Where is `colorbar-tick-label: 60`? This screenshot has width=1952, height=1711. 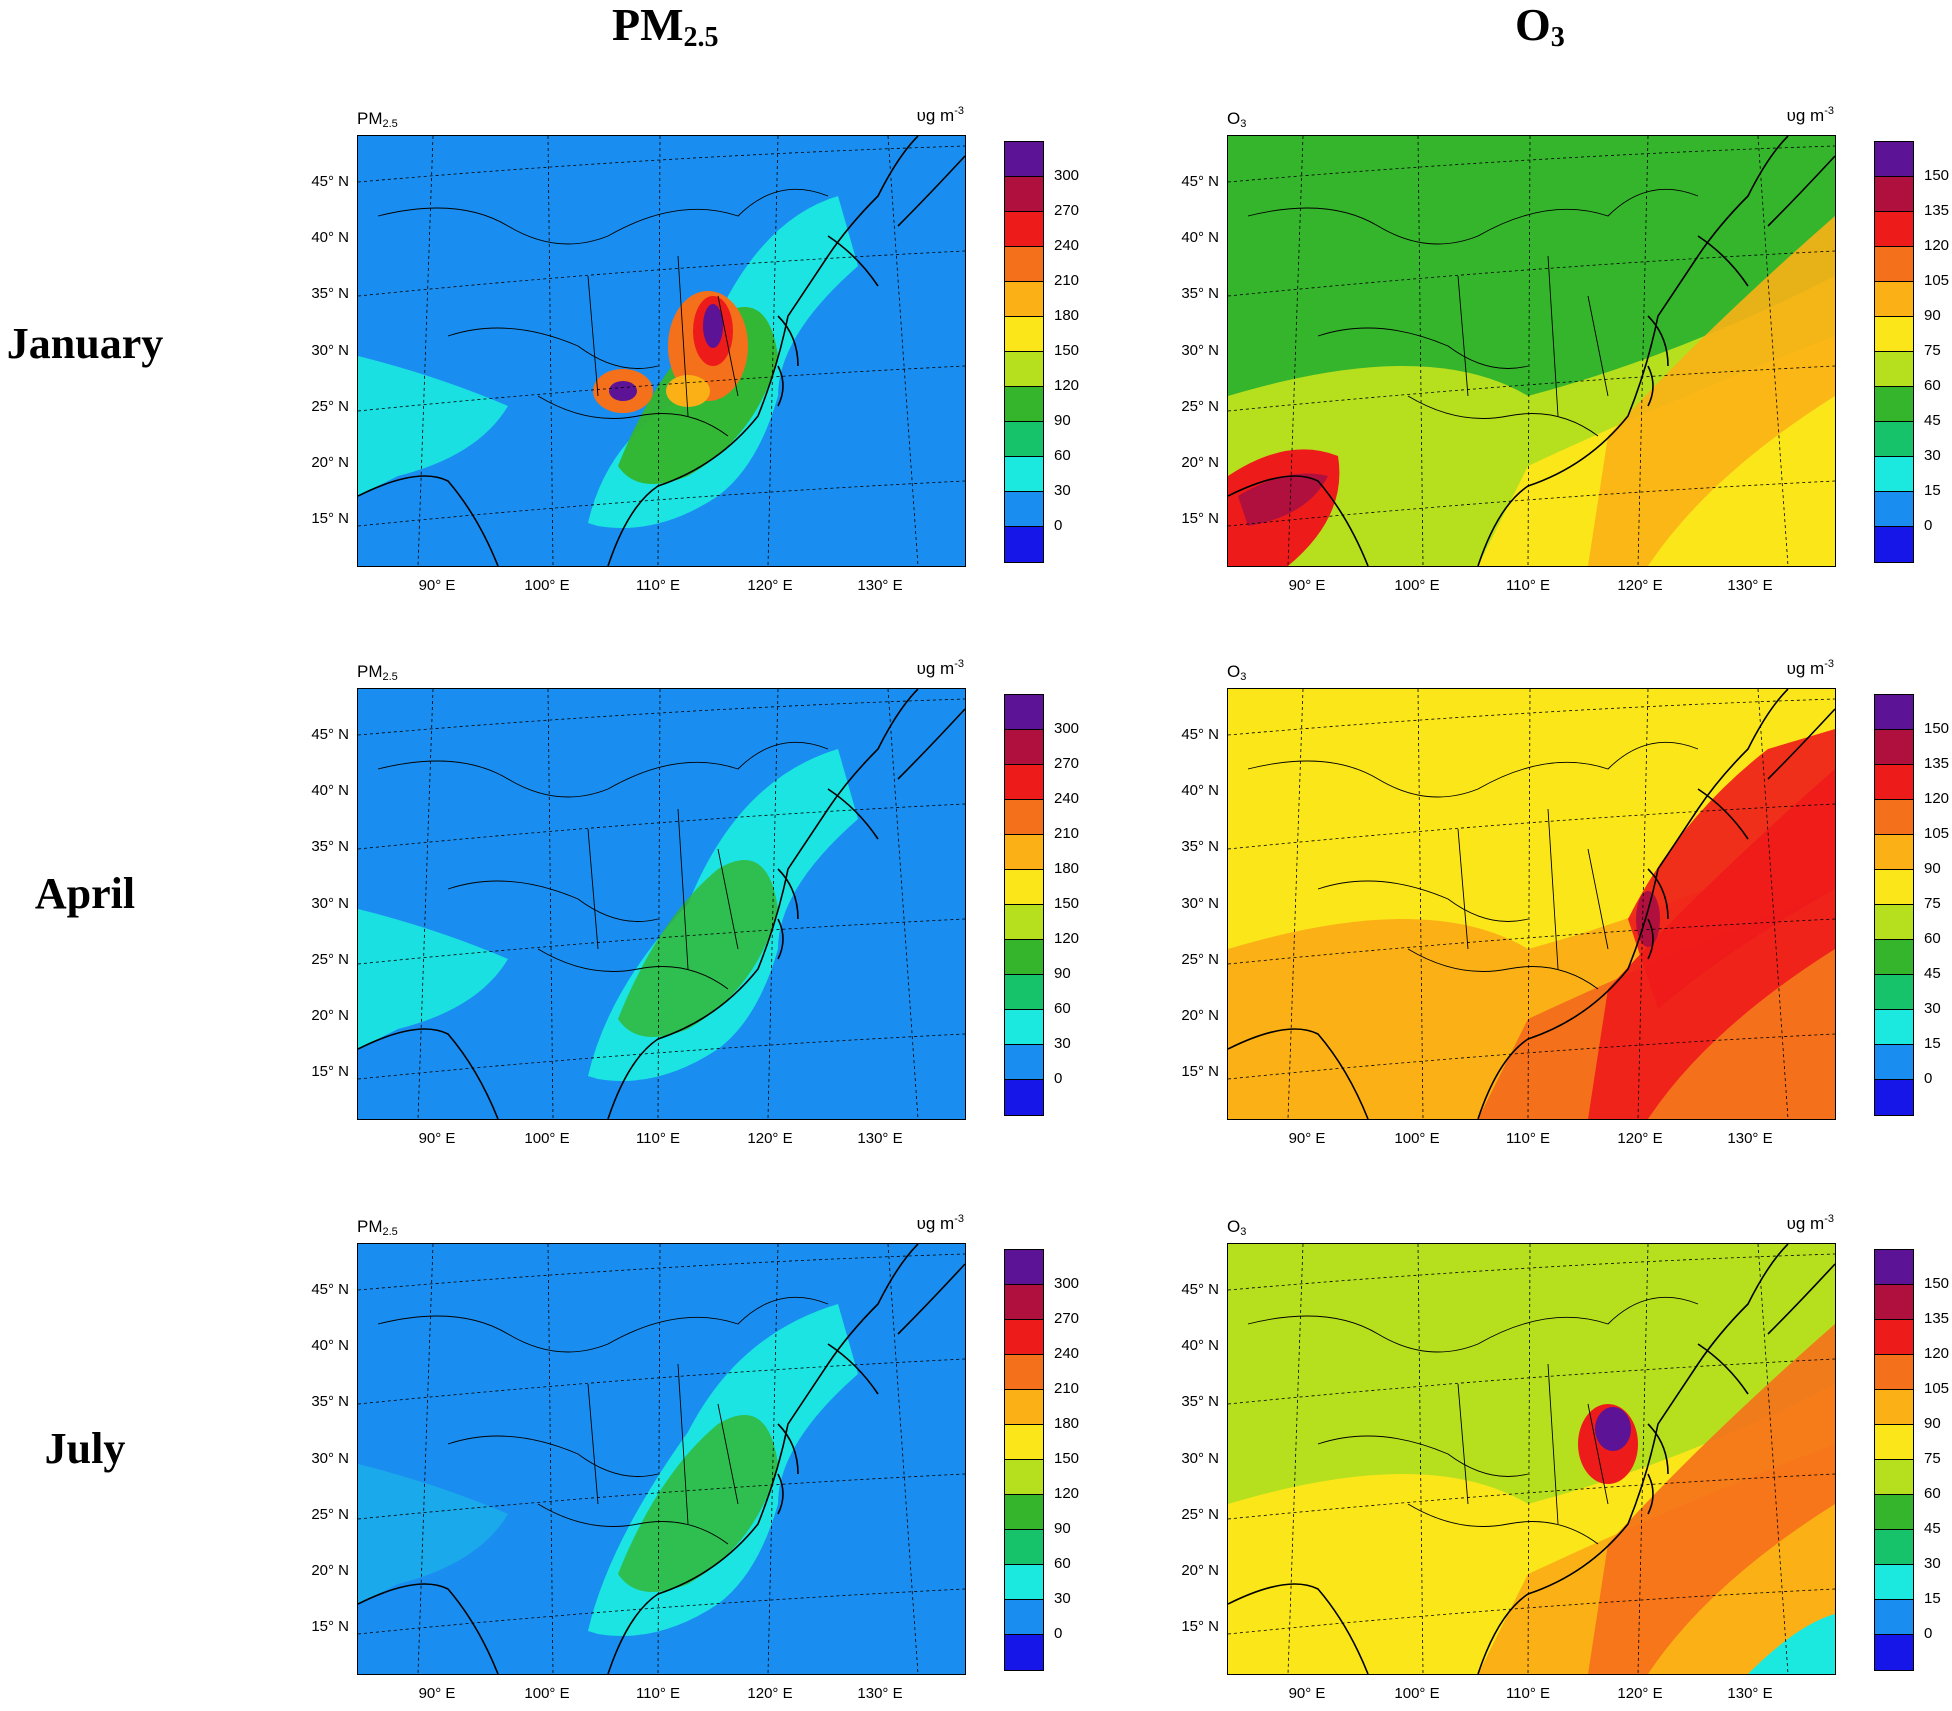
colorbar-tick-label: 60 is located at coordinates (1932, 938).